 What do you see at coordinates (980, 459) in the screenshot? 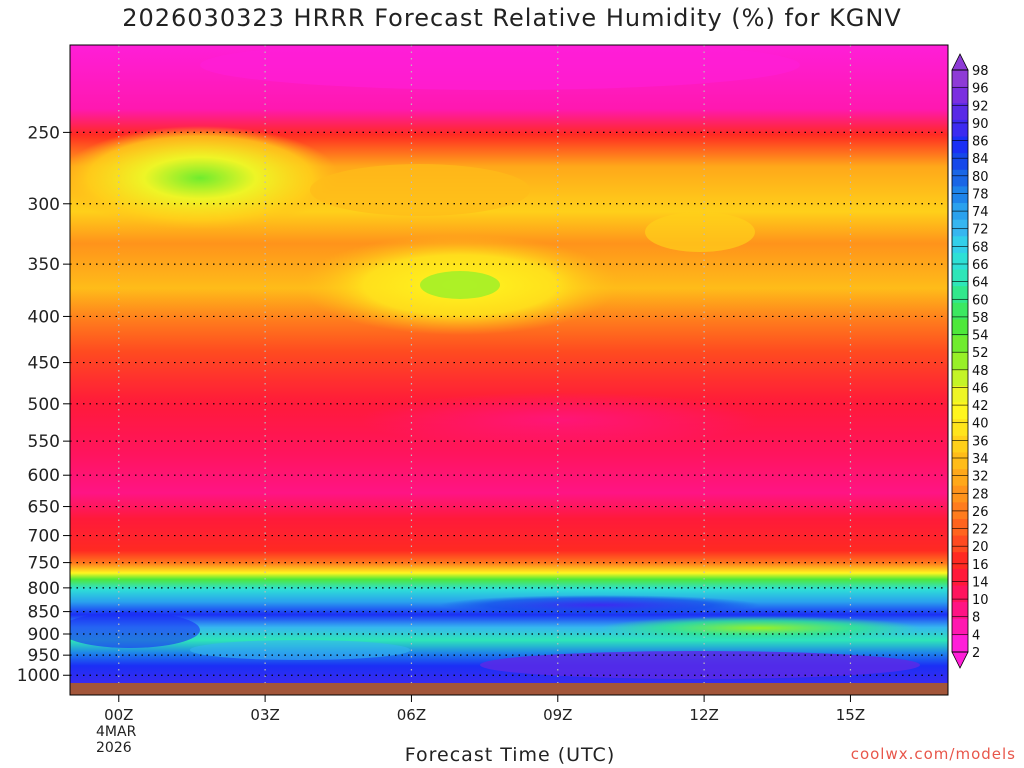
I see `colorbar-label: 34` at bounding box center [980, 459].